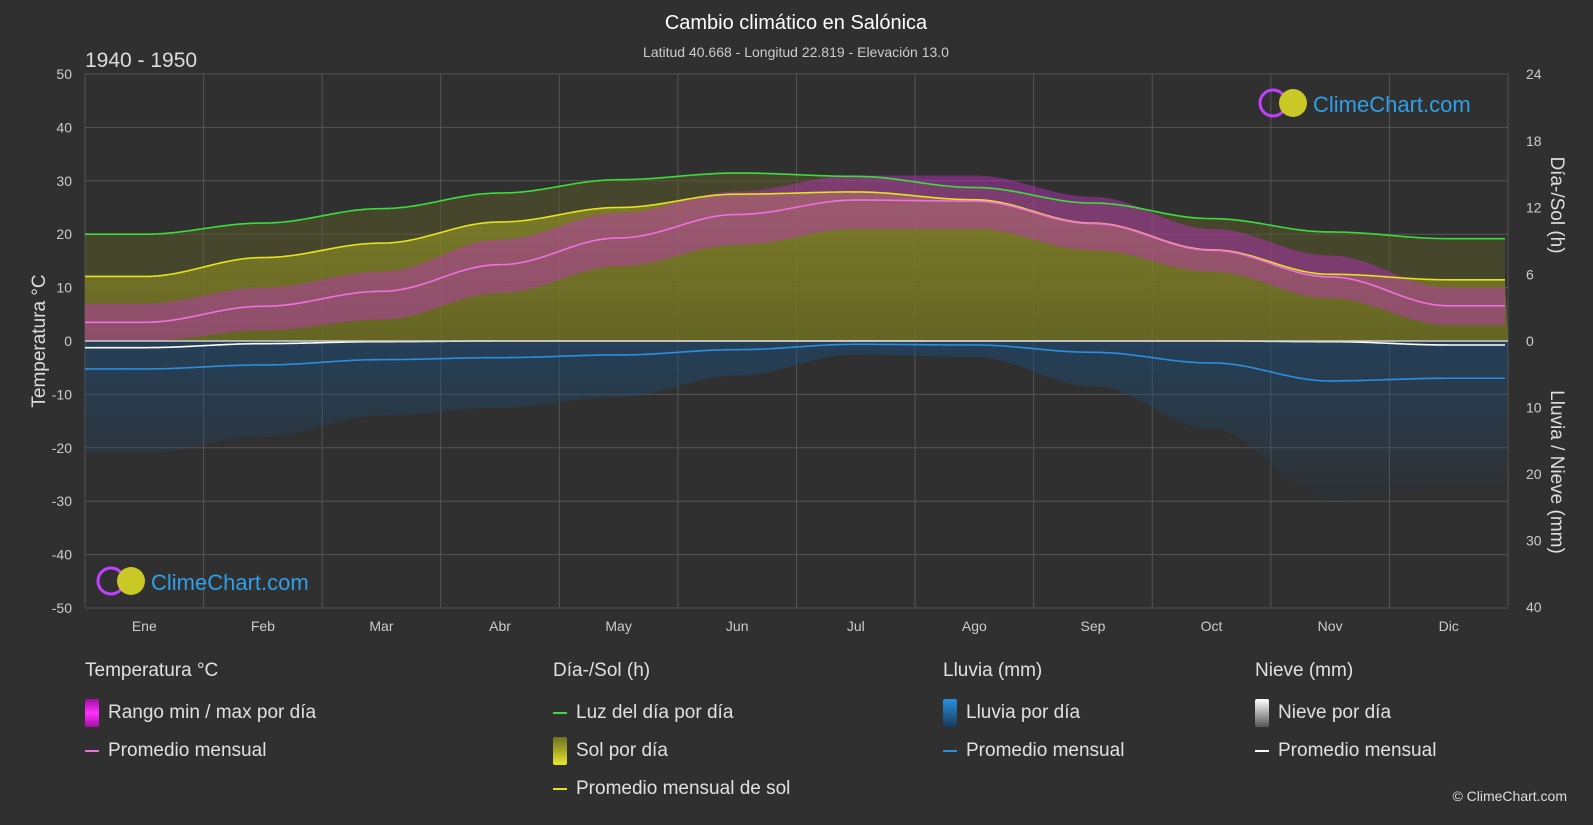  I want to click on left-tick-label: -30, so click(62, 501).